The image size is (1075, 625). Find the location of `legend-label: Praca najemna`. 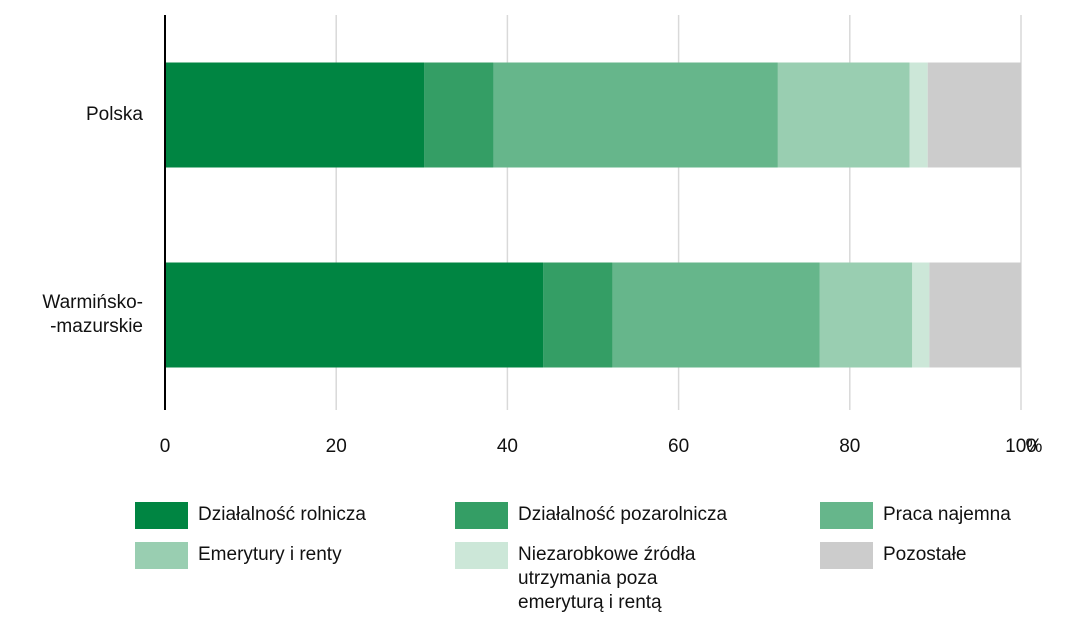

legend-label: Praca najemna is located at coordinates (947, 514).